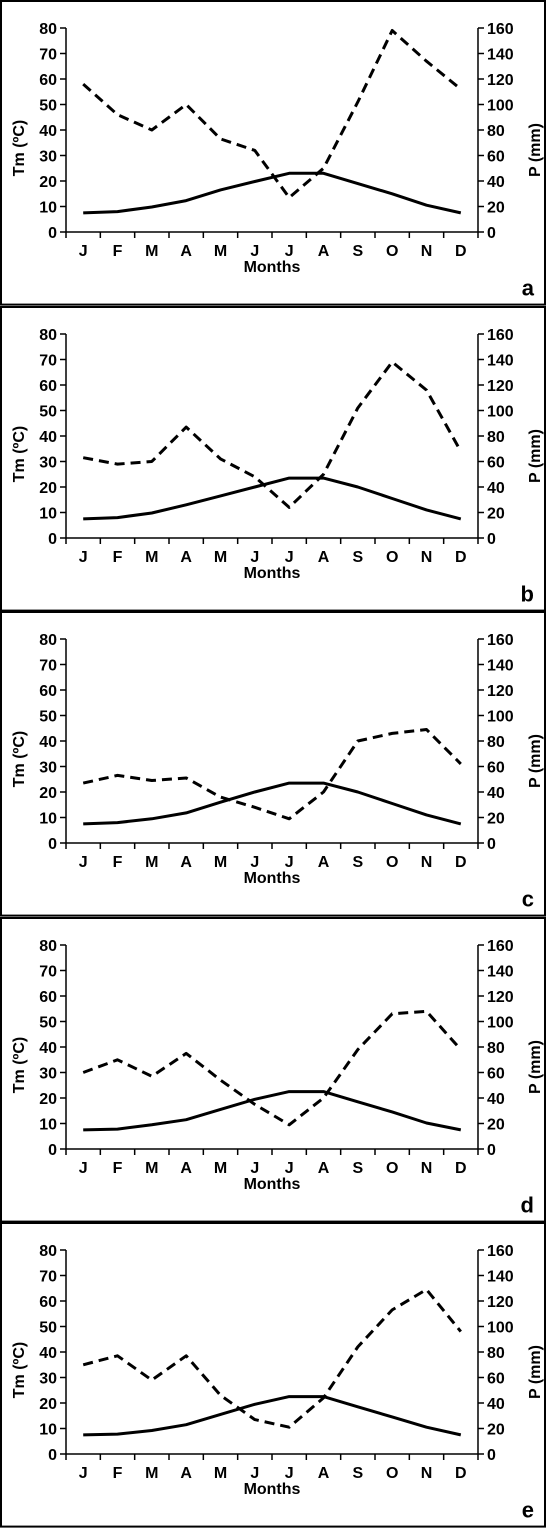  What do you see at coordinates (527, 593) in the screenshot?
I see `panel-label: b` at bounding box center [527, 593].